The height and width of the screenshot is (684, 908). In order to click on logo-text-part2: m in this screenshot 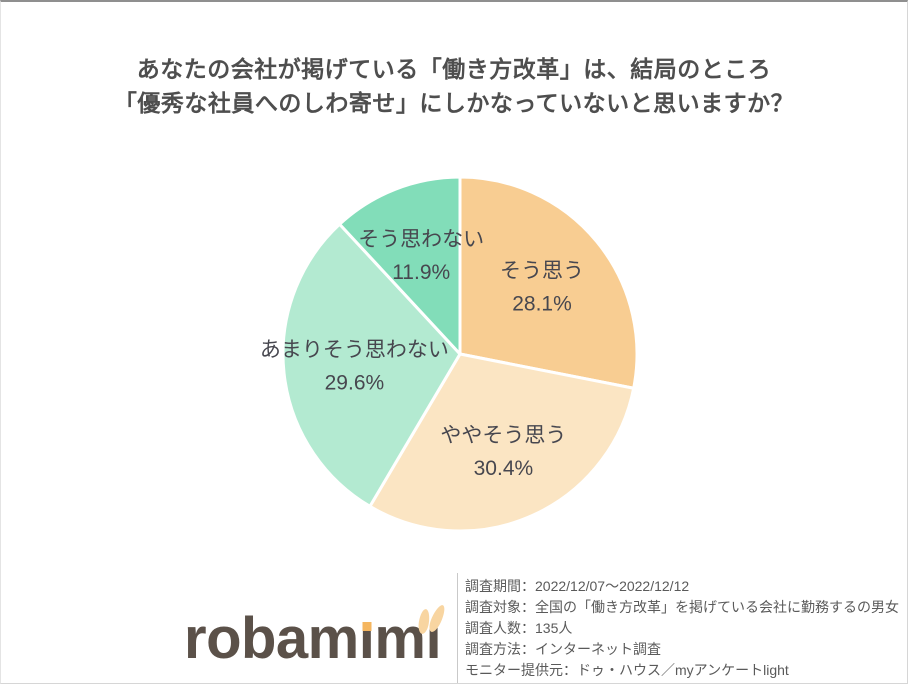, I will do `click(400, 638)`.